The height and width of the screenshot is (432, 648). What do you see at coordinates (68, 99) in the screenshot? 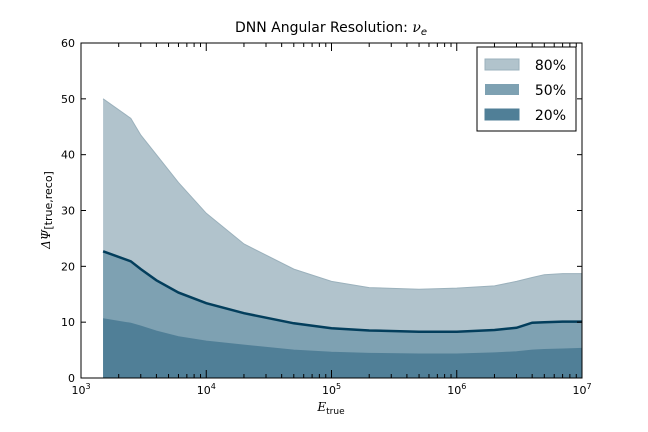
I see `y-tick-label: 50` at bounding box center [68, 99].